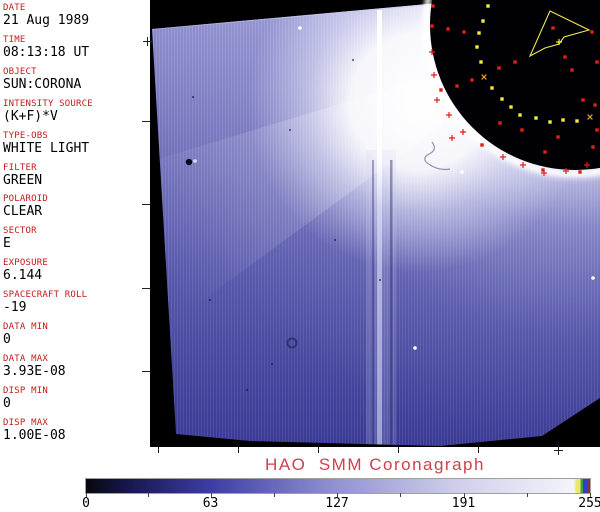 This screenshot has width=600, height=512. Describe the element at coordinates (25, 422) in the screenshot. I see `metadata-label: DISP MAX` at that location.